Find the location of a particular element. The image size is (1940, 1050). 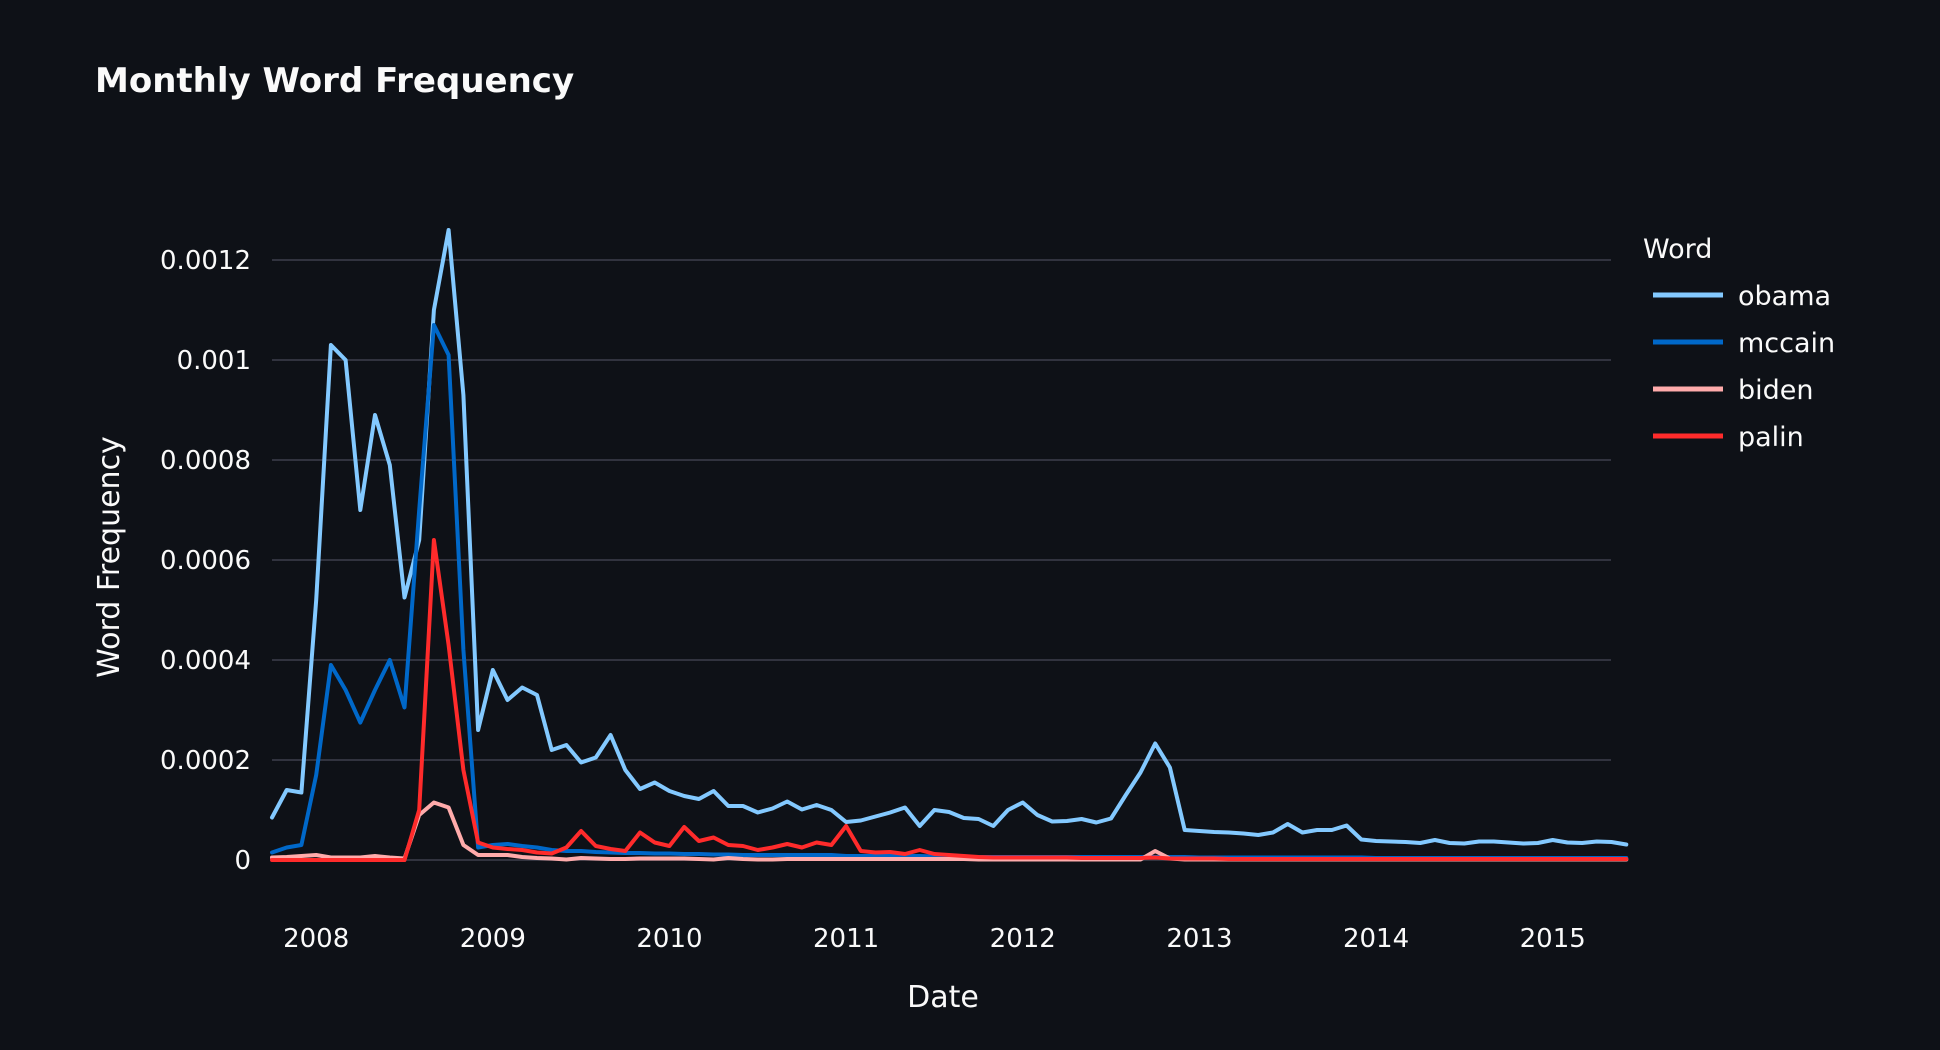

y-tick-label: 0 is located at coordinates (242, 861).